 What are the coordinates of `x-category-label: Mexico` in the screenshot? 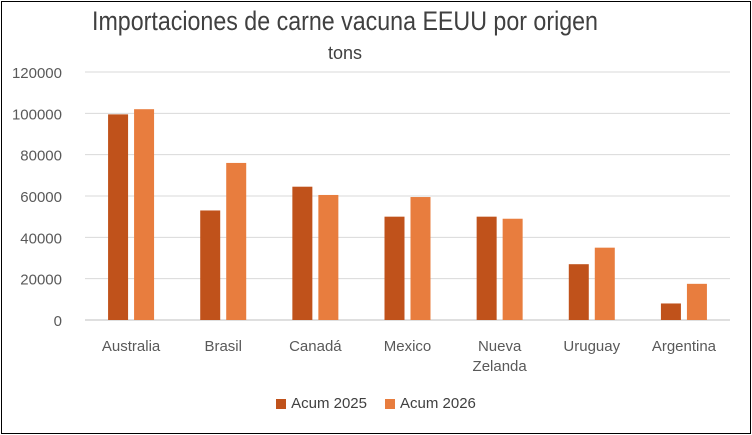 It's located at (408, 346).